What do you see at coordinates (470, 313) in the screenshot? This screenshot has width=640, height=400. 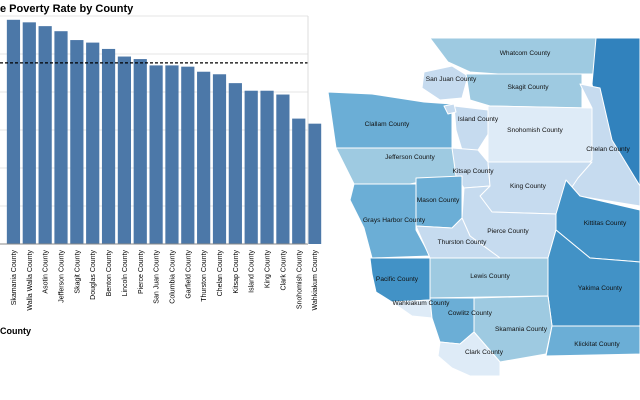 I see `county-label-cowlitz: Cowlitz County` at bounding box center [470, 313].